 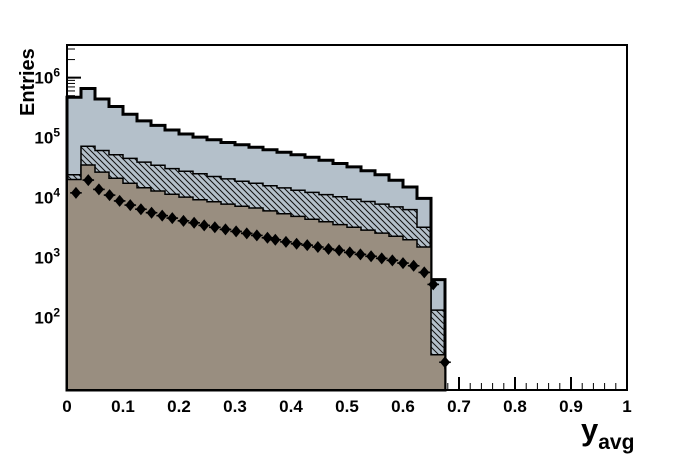 I want to click on x-tick-label: 0.5, so click(x=347, y=406).